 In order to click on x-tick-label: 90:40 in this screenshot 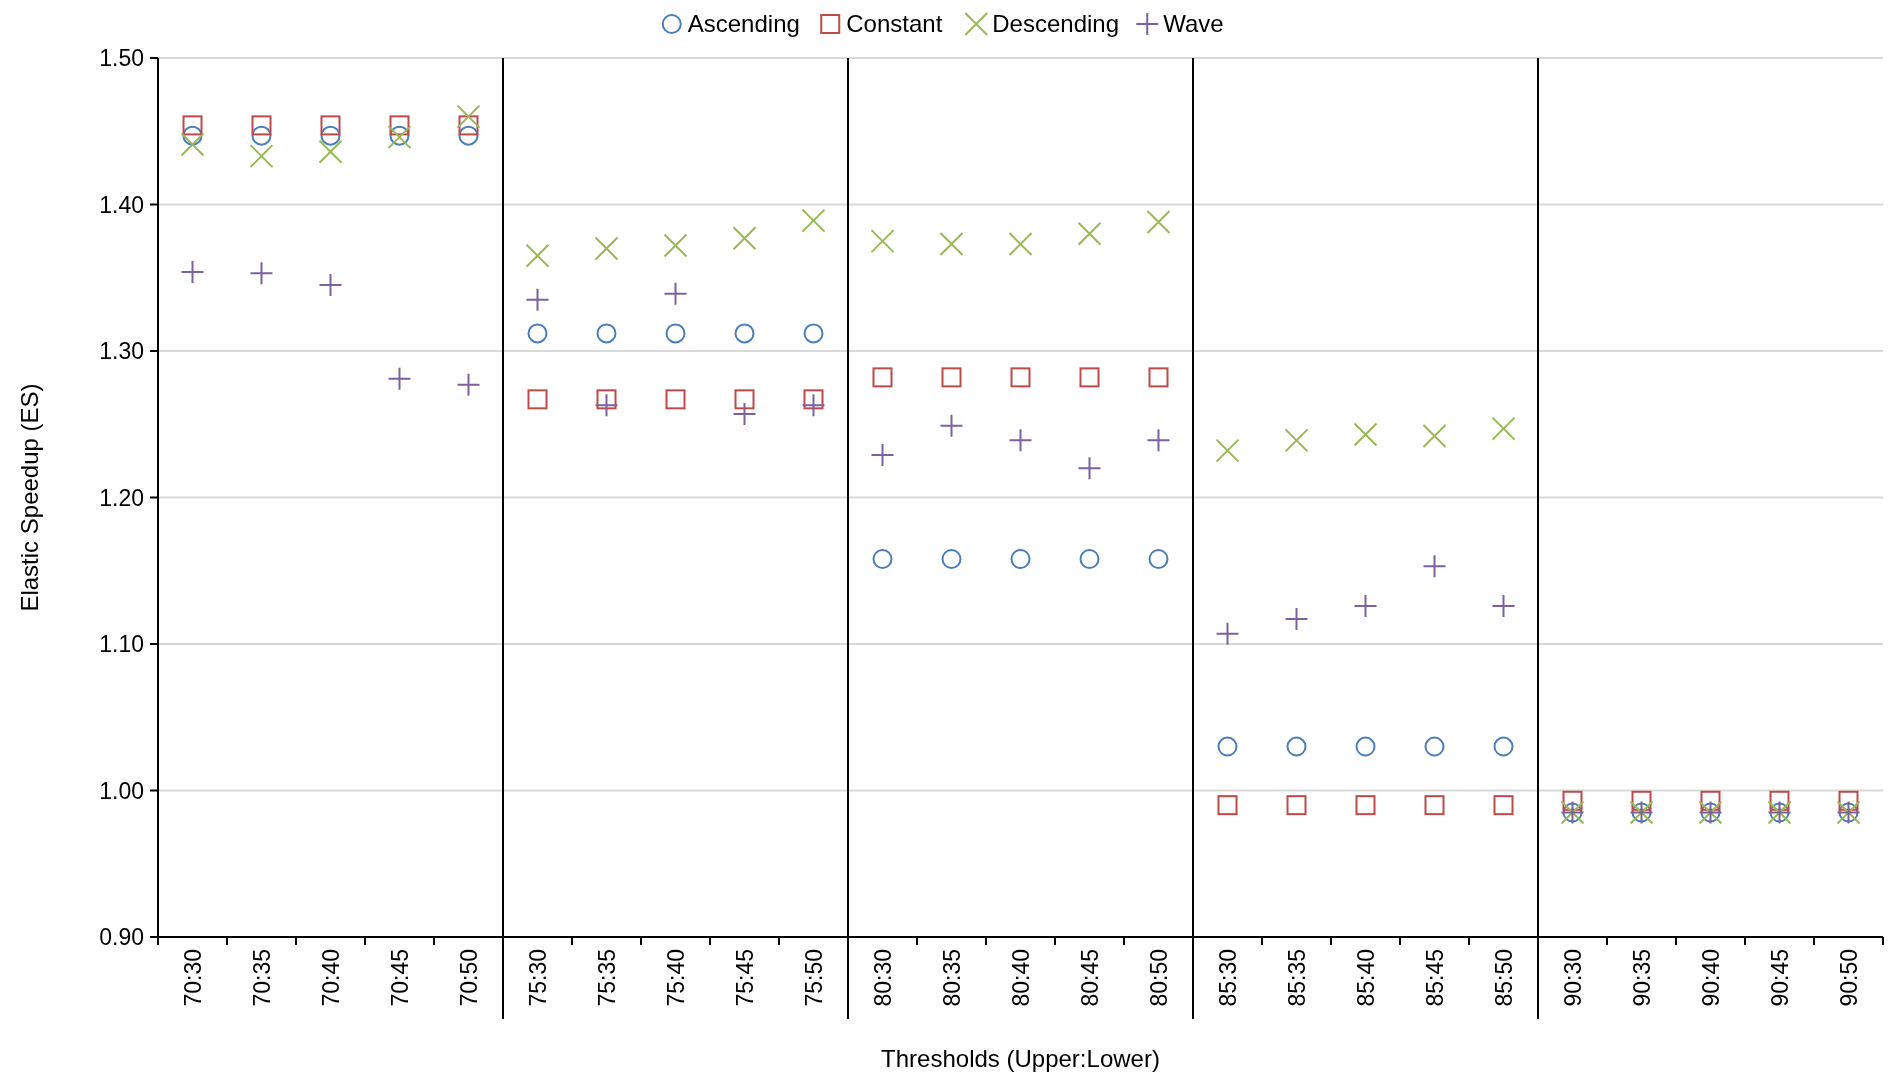, I will do `click(1710, 978)`.